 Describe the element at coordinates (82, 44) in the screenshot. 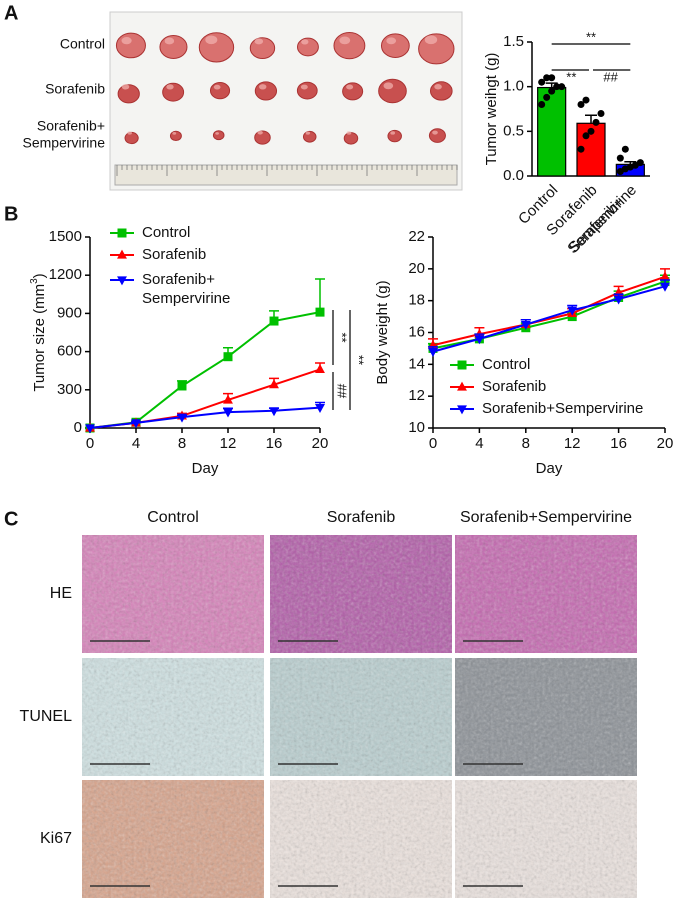

I see `row-label: Control` at that location.